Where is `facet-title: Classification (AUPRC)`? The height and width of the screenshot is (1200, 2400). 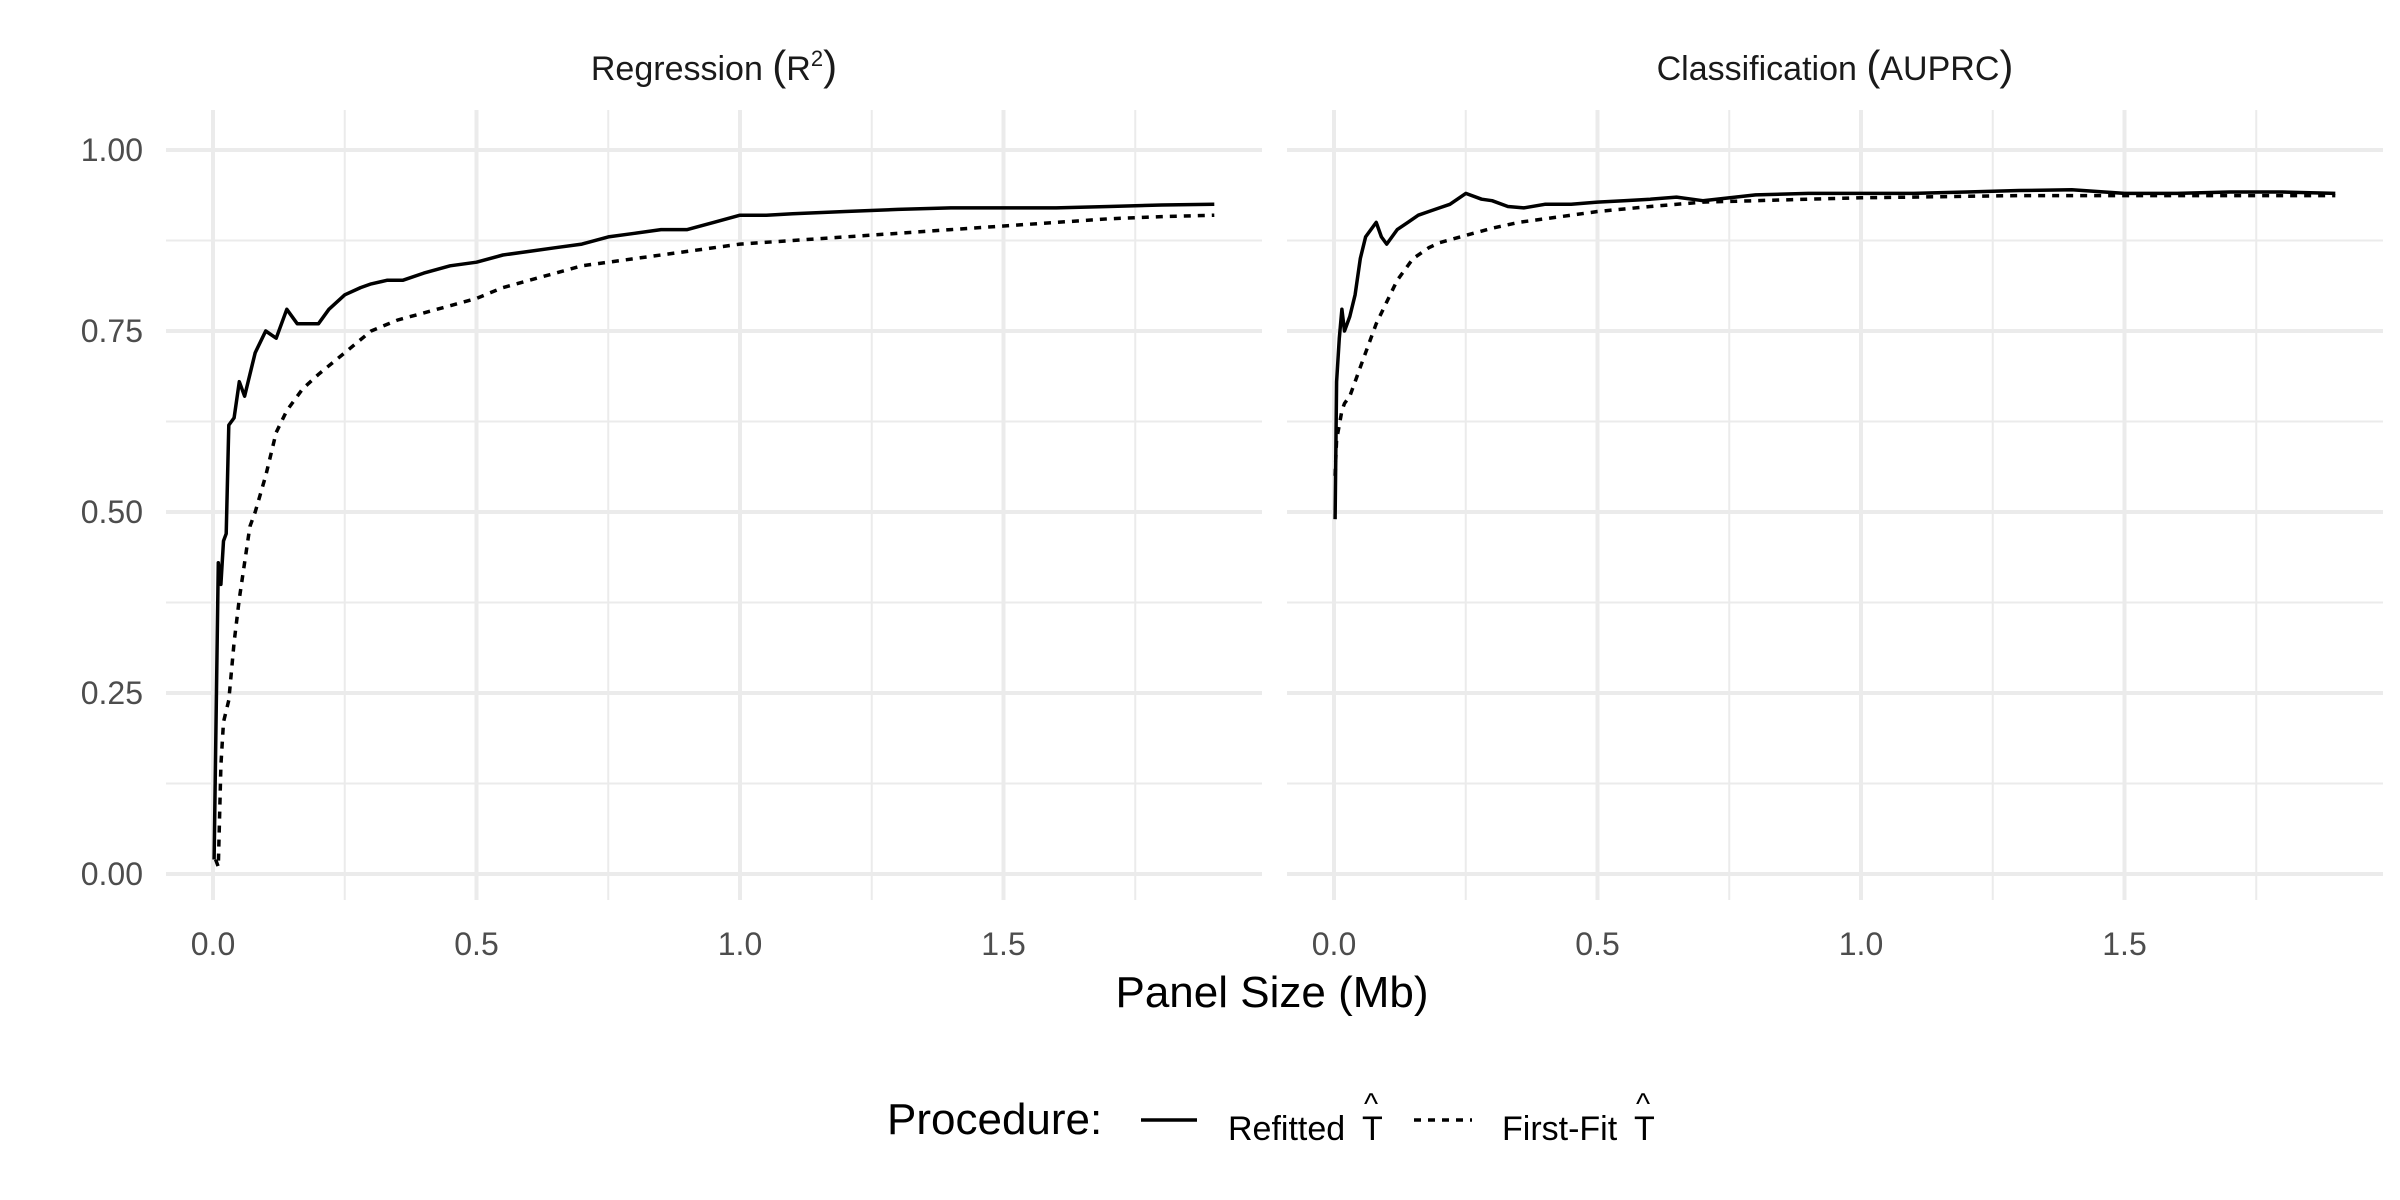
facet-title: Classification (AUPRC) is located at coordinates (1835, 65).